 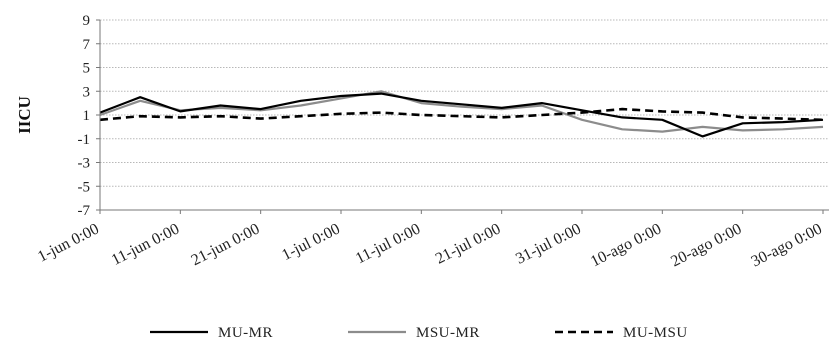 What do you see at coordinates (226, 244) in the screenshot?
I see `x-tick-label: 21-jun 0:00` at bounding box center [226, 244].